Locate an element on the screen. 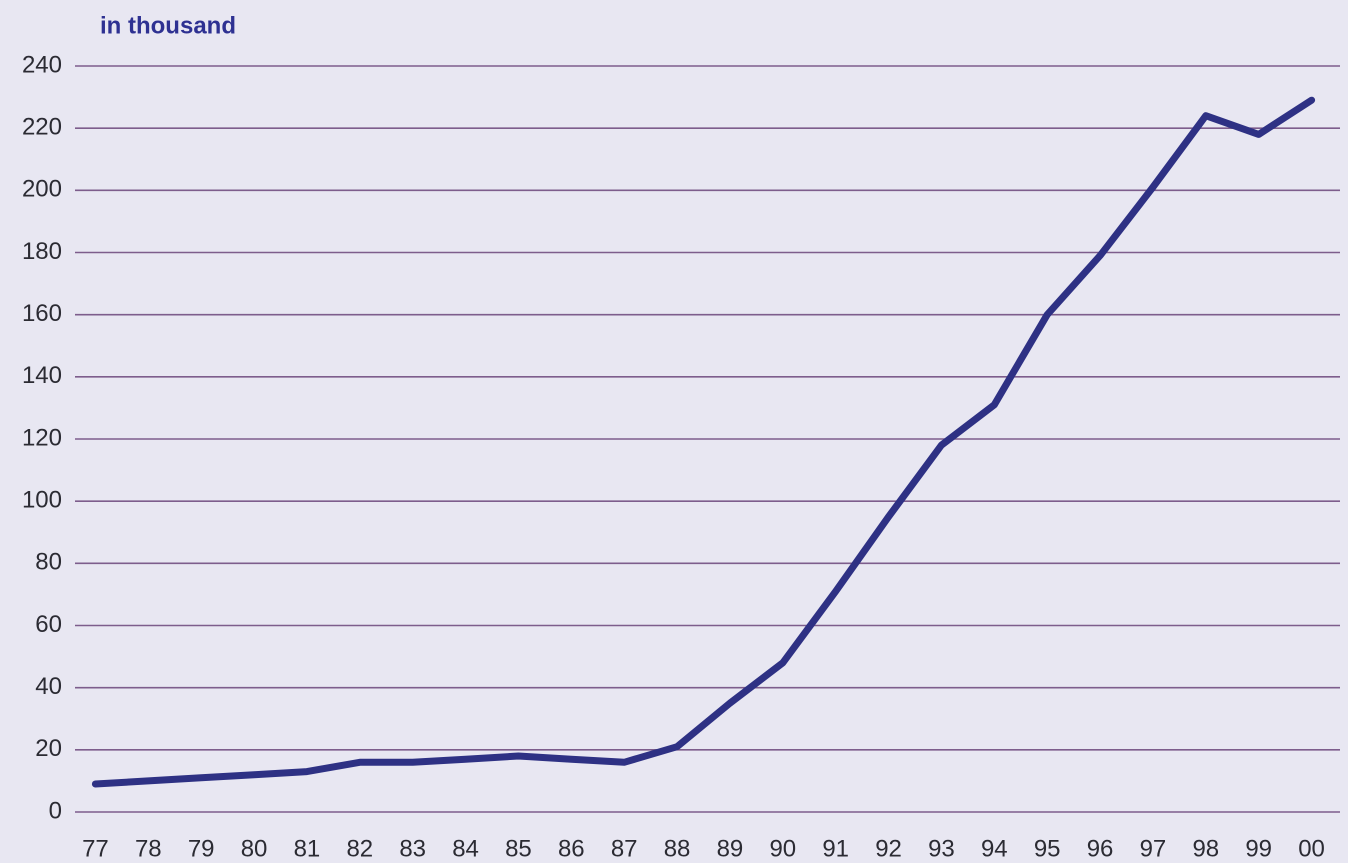 The height and width of the screenshot is (863, 1348). y-tick-label: 60 is located at coordinates (48, 624).